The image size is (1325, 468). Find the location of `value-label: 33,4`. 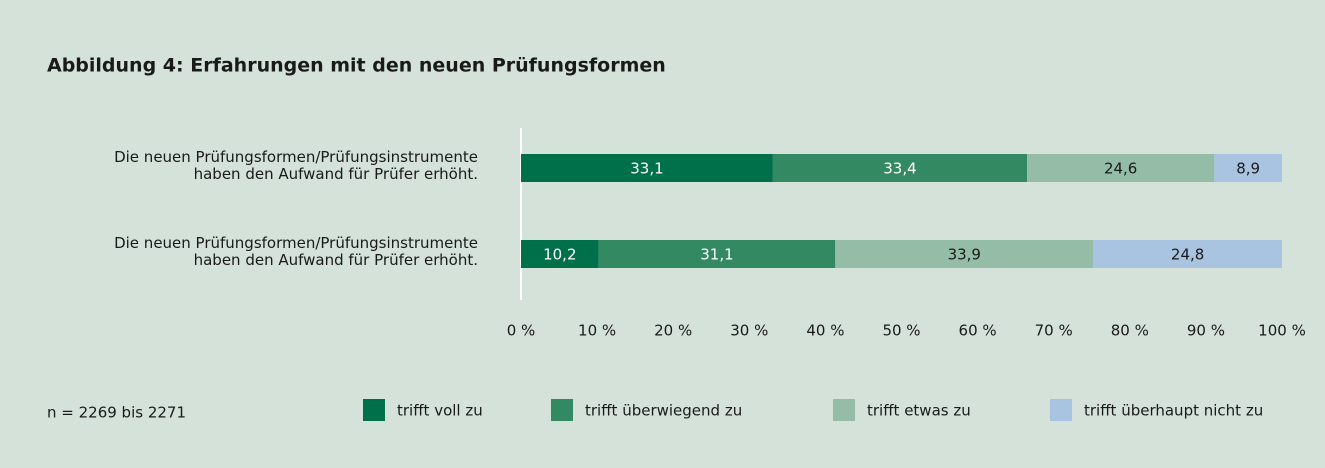

value-label: 33,4 is located at coordinates (899, 169).